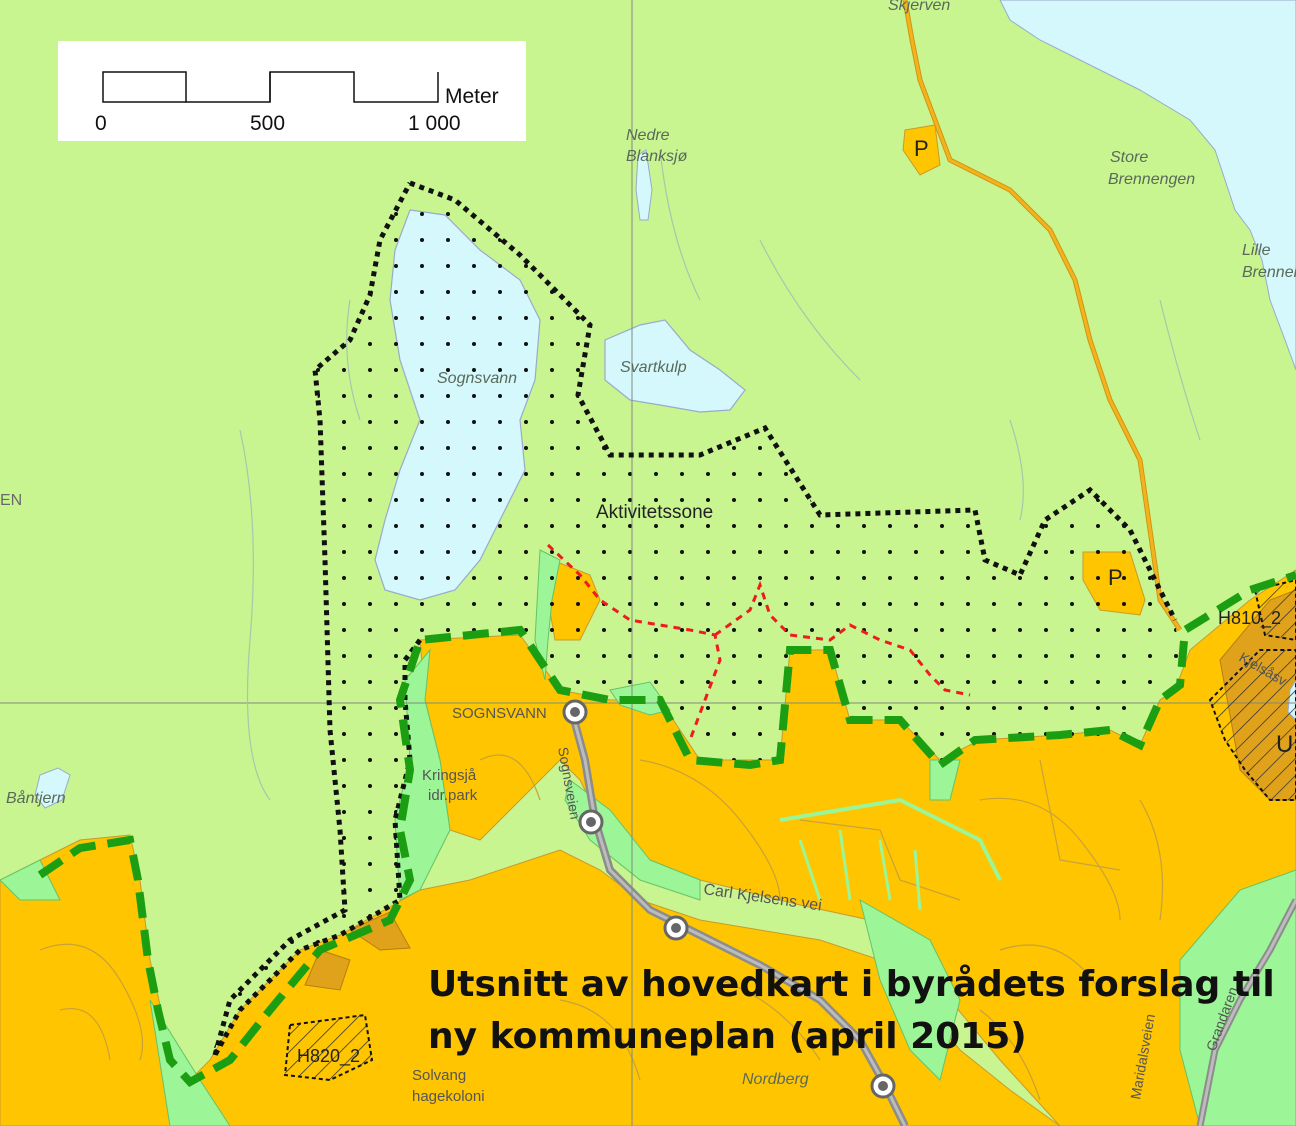 The width and height of the screenshot is (1296, 1126). I want to click on label-hagekoloni: hagekoloni, so click(448, 1096).